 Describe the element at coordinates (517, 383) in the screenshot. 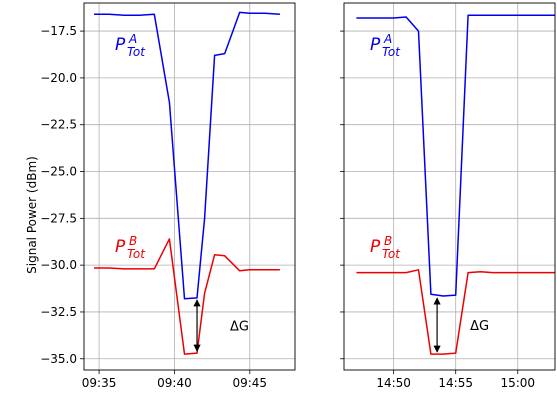

I see `x-tick-label: 15:00` at that location.